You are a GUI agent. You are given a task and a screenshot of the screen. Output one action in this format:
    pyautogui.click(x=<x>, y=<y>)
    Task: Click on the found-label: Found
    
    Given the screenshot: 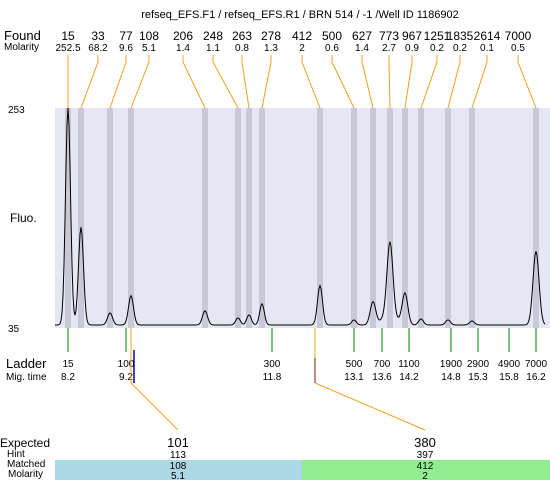 What is the action you would take?
    pyautogui.click(x=22, y=35)
    